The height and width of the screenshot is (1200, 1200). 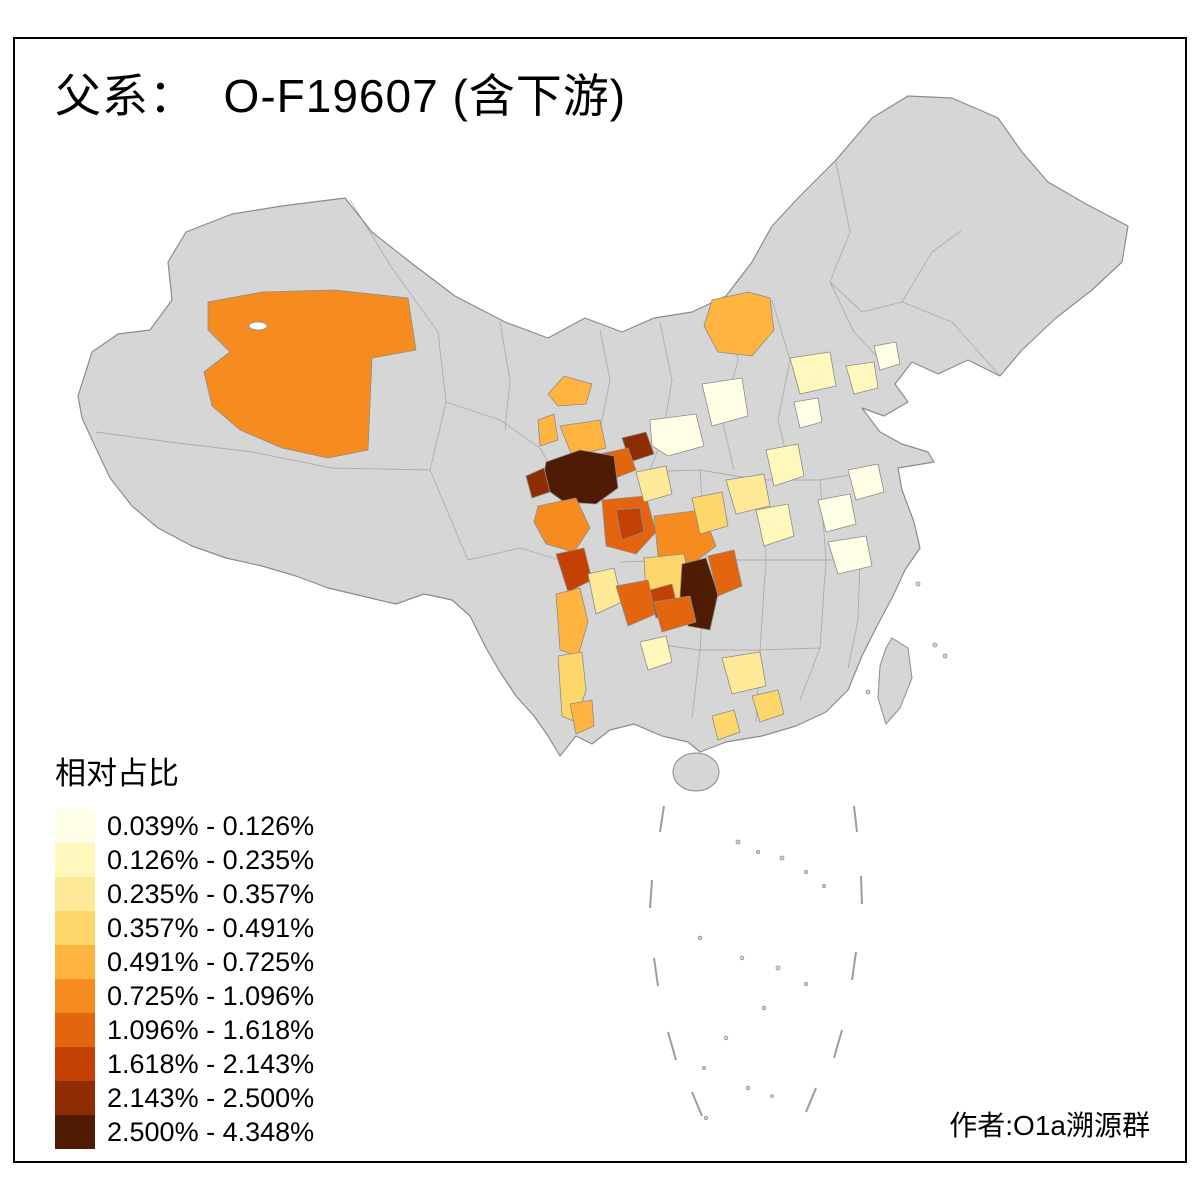 What do you see at coordinates (1049, 1125) in the screenshot?
I see `author-credit: 作者:O1a溯源群` at bounding box center [1049, 1125].